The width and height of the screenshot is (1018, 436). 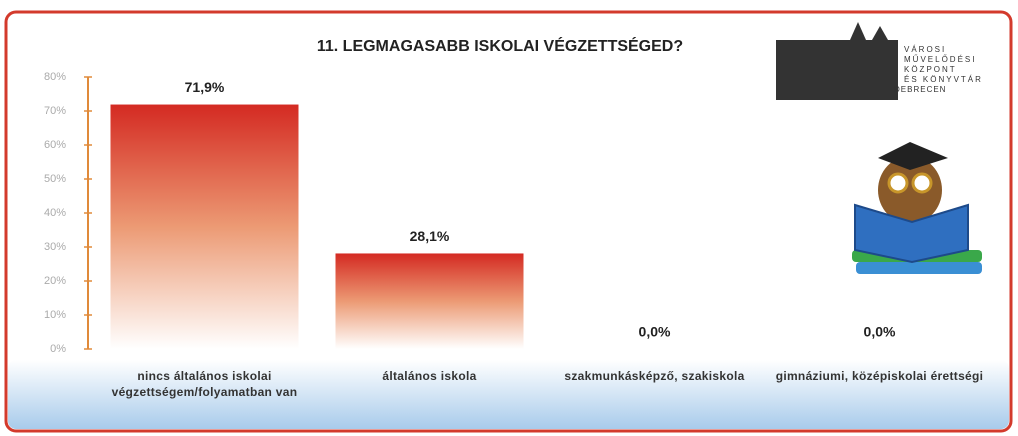 I want to click on y-tick-label: 0%, so click(x=58, y=349).